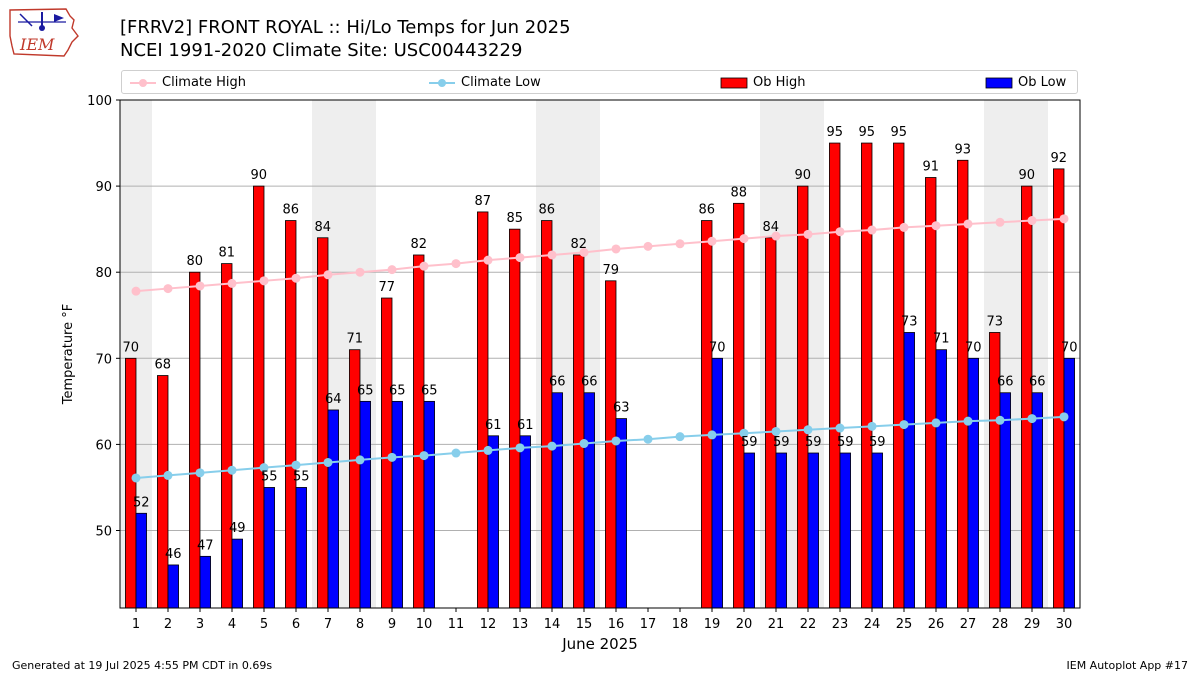 The width and height of the screenshot is (1200, 675). What do you see at coordinates (456, 624) in the screenshot?
I see `x-tick-label-11: 11` at bounding box center [456, 624].